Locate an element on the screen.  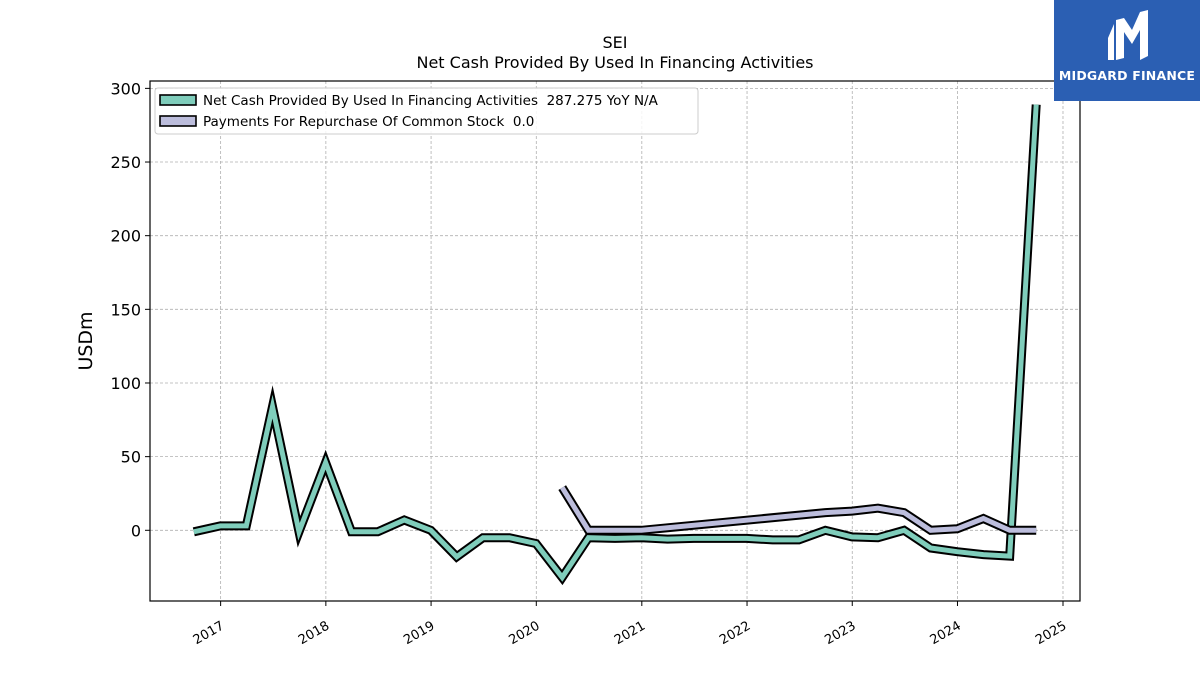
midgard-m-logo-icon is located at coordinates (1128, 35).